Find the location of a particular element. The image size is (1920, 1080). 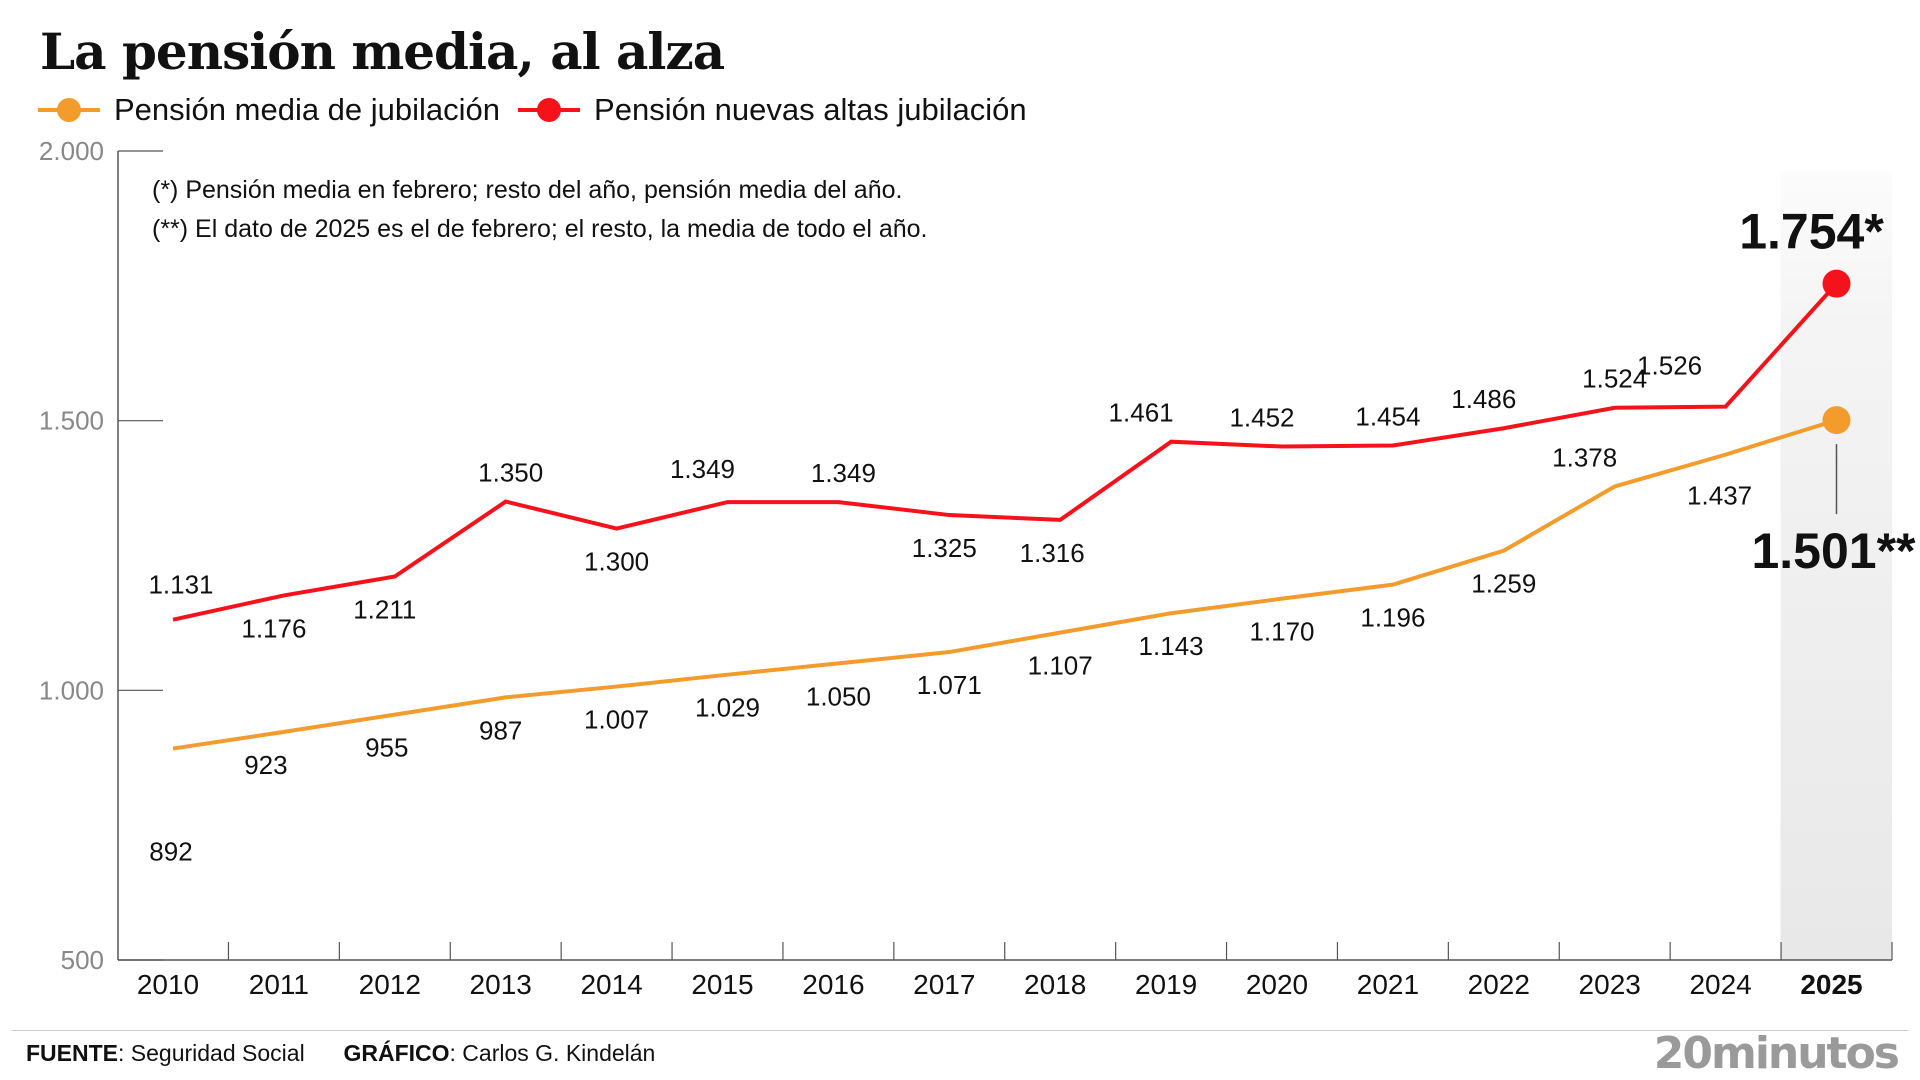

data-label: 1.196 is located at coordinates (1392, 618).